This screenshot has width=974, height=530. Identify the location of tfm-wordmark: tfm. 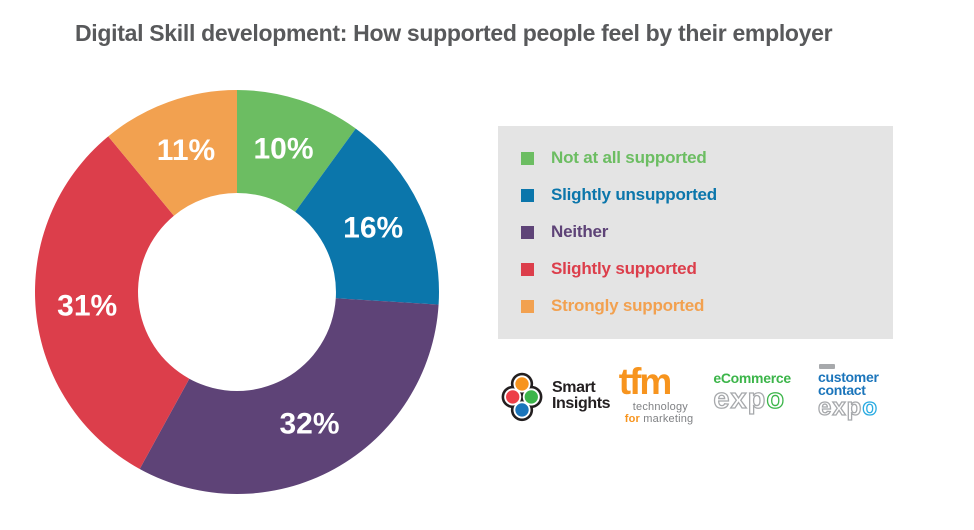
(645, 381).